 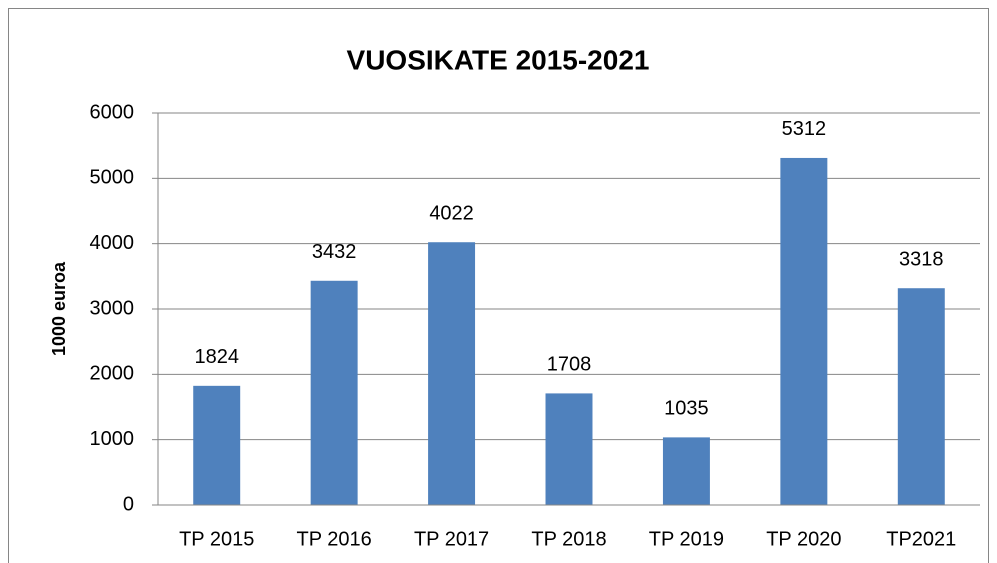 I want to click on data-label: 3432, so click(x=334, y=252).